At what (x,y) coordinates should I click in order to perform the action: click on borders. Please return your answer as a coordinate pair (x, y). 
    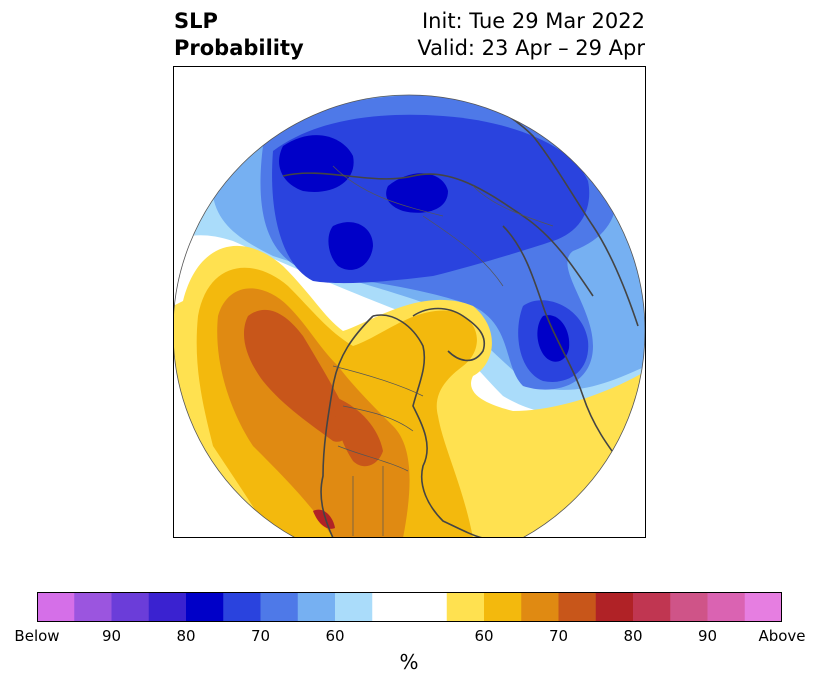
    Looking at the image, I should click on (443, 350).